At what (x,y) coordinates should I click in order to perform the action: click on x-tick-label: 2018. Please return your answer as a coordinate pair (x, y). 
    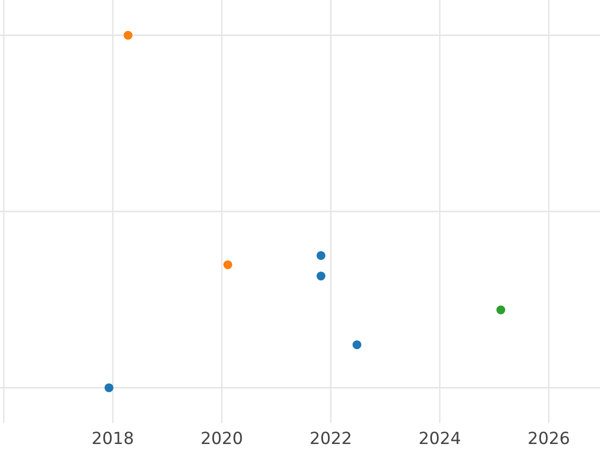
    Looking at the image, I should click on (112, 438).